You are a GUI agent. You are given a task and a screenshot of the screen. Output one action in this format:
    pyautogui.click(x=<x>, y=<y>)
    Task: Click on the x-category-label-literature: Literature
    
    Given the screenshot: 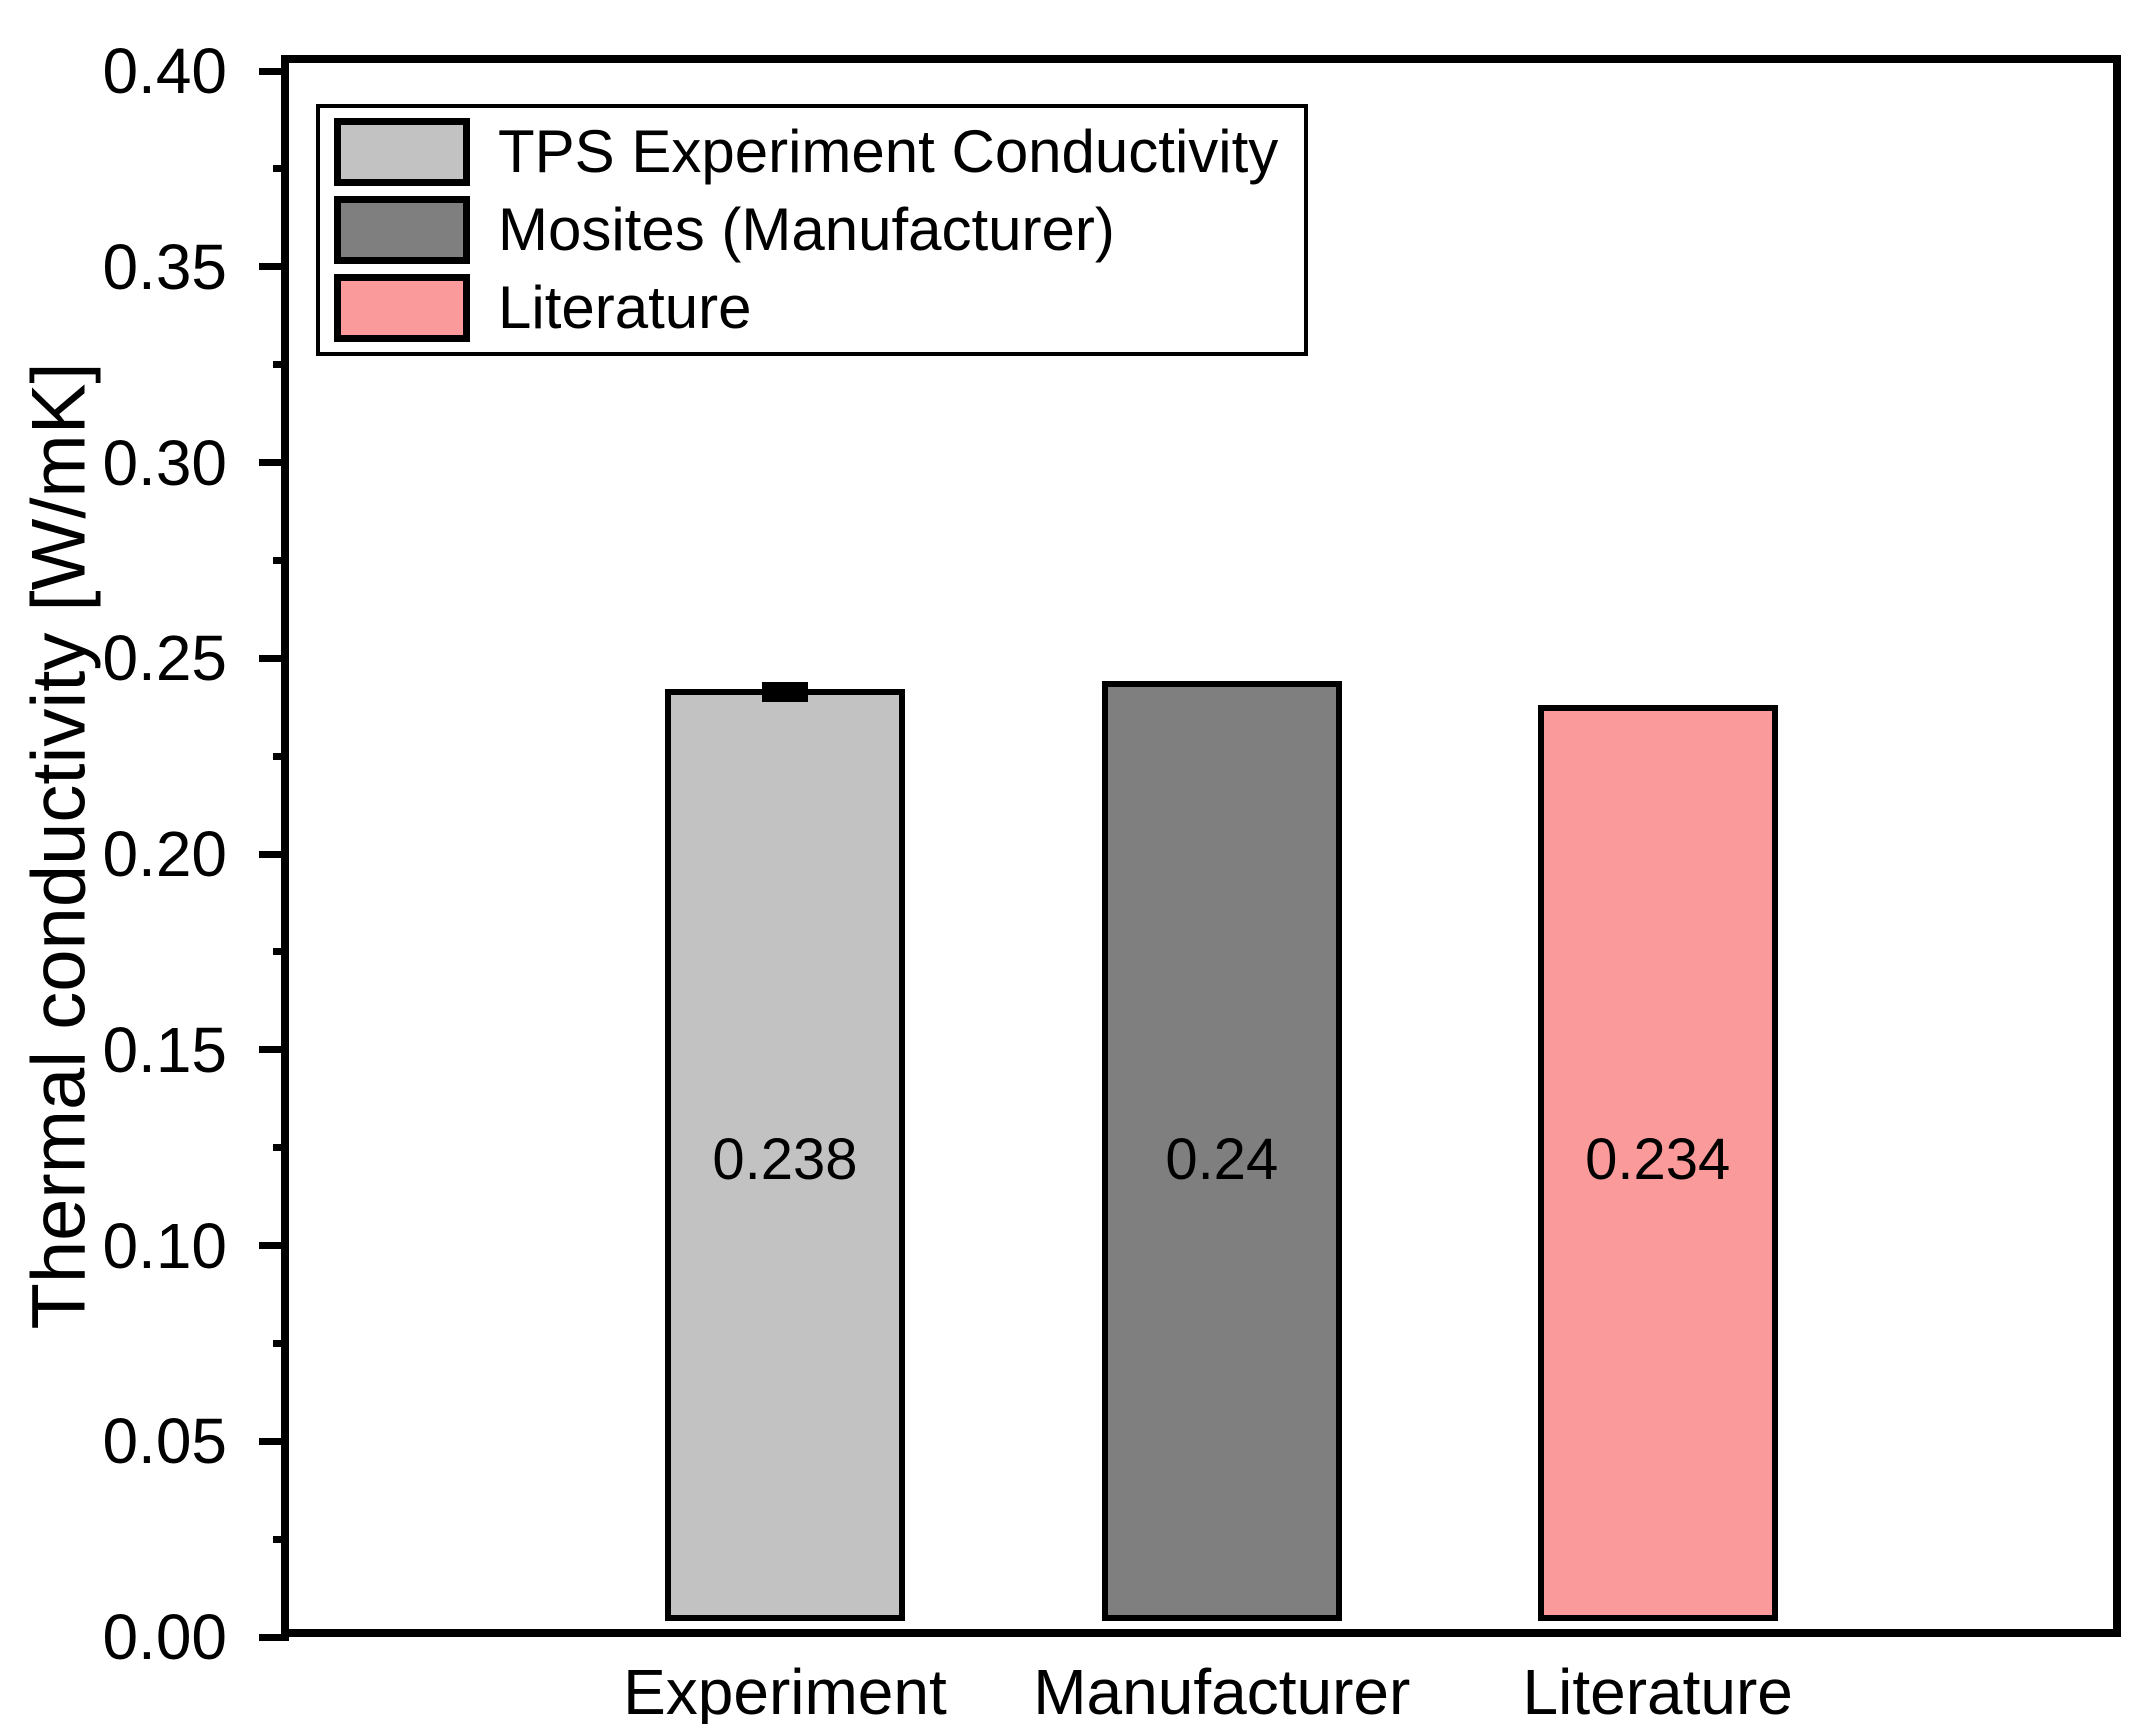 What is the action you would take?
    pyautogui.click(x=1657, y=1690)
    